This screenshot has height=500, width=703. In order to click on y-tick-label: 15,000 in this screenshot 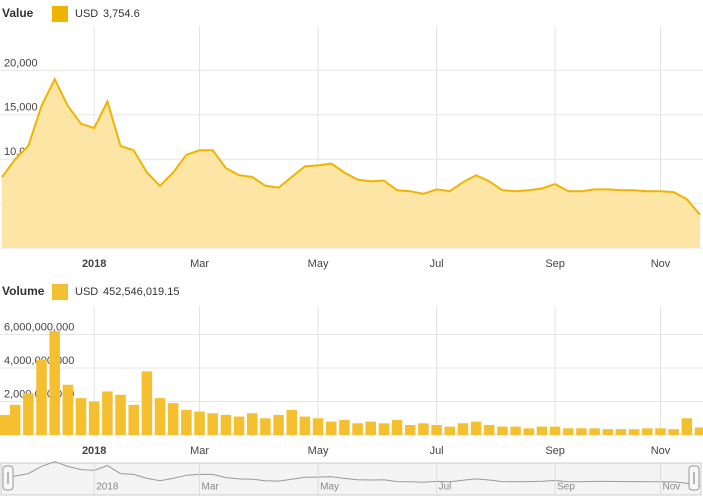, I will do `click(21, 108)`.